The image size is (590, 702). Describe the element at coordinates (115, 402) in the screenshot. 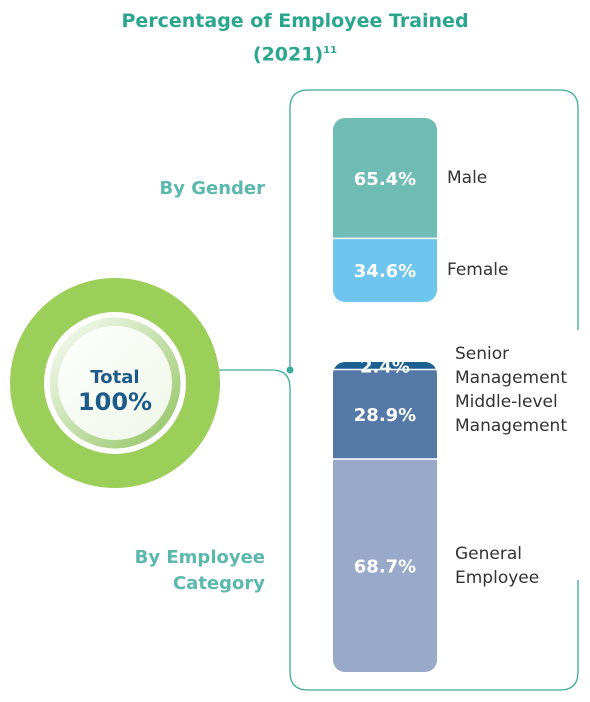

I see `center-value: 100%` at that location.